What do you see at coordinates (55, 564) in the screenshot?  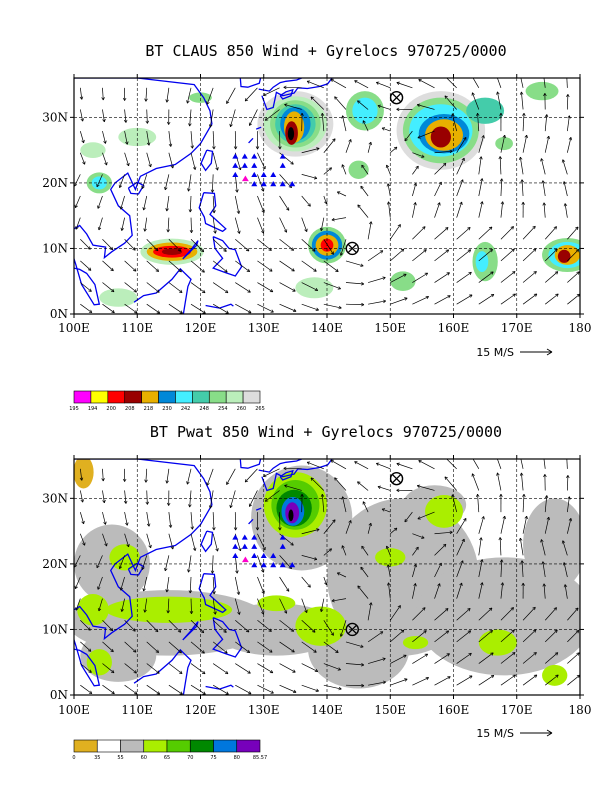 I see `y-tick-label: 20N` at bounding box center [55, 564].